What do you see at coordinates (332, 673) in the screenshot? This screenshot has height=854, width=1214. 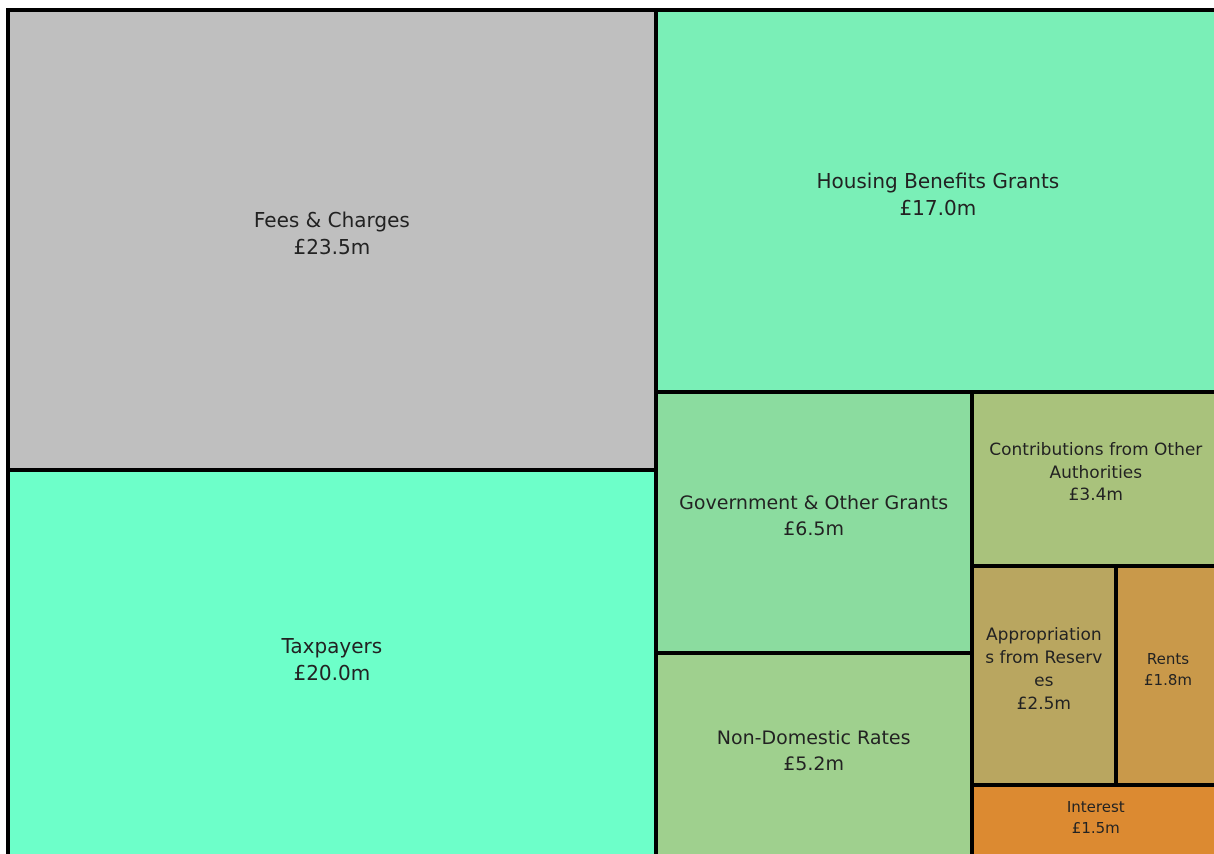 I see `cell-value-label: £20.0m` at bounding box center [332, 673].